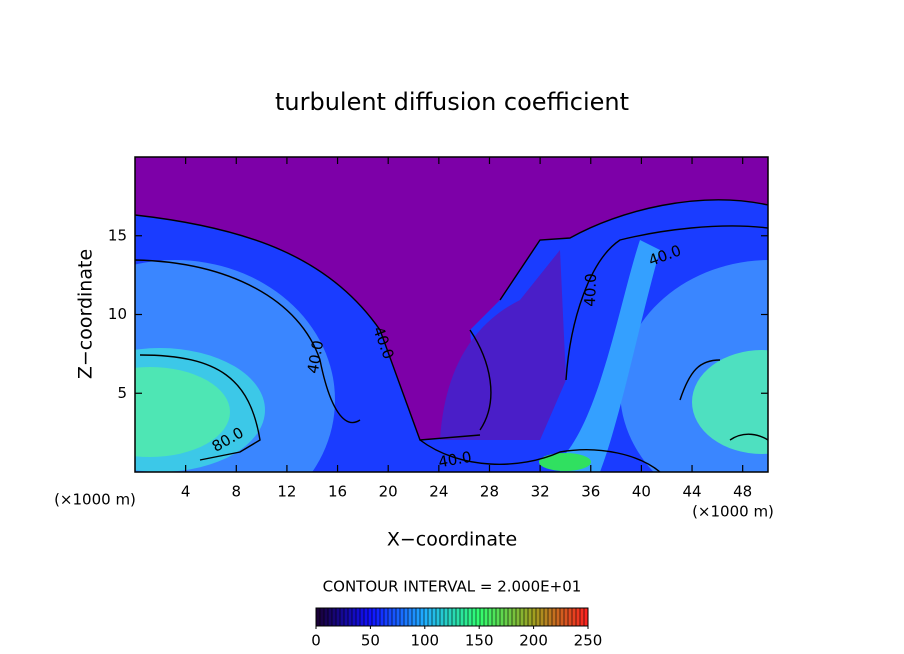 Image resolution: width=904 pixels, height=654 pixels. What do you see at coordinates (590, 492) in the screenshot?
I see `x-tick-label: 36` at bounding box center [590, 492].